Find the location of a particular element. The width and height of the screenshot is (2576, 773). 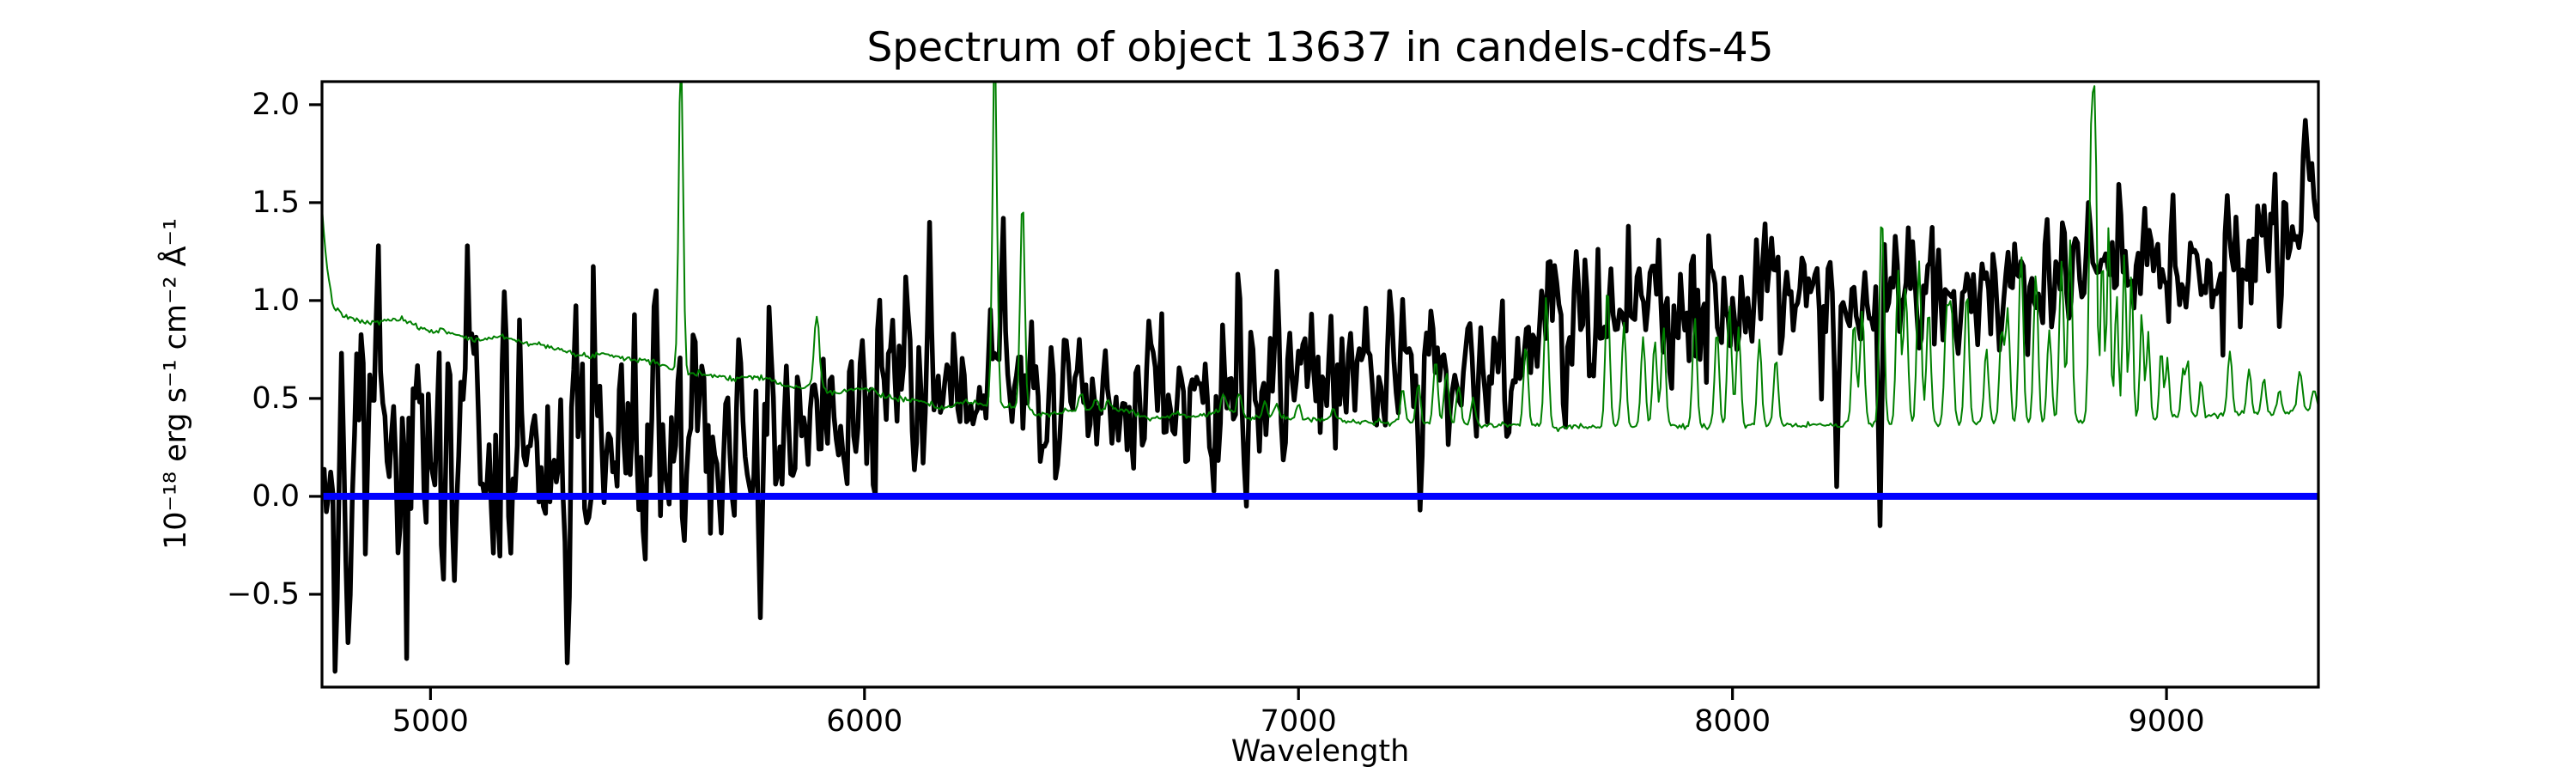

x-tick-label: 9000 is located at coordinates (2166, 721).